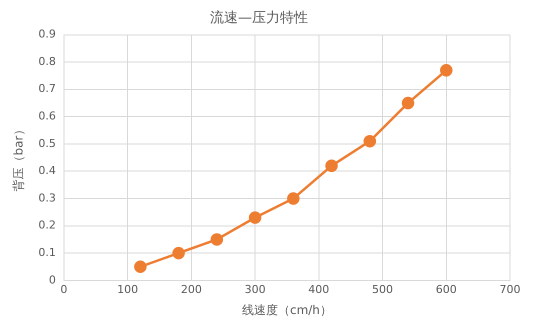 The width and height of the screenshot is (540, 326). Describe the element at coordinates (47, 225) in the screenshot. I see `y-tick-label: 0.2` at that location.